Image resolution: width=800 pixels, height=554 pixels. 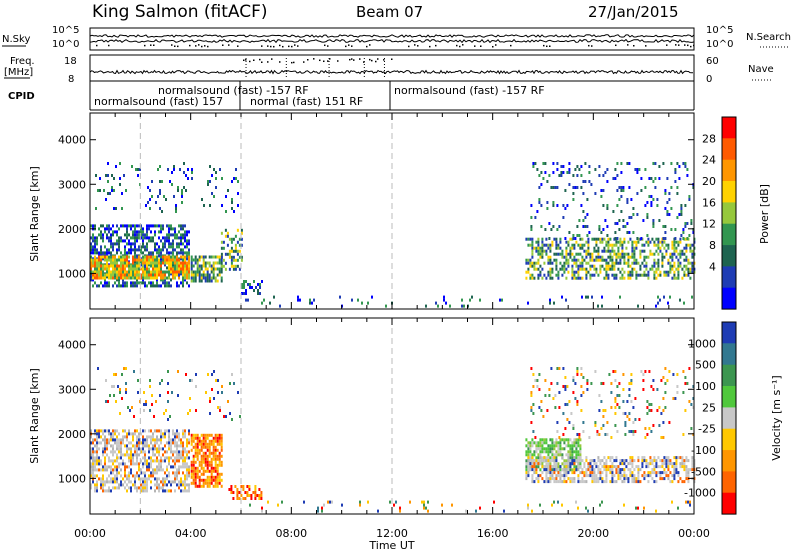 I want to click on nsky-strip, so click(x=392, y=39).